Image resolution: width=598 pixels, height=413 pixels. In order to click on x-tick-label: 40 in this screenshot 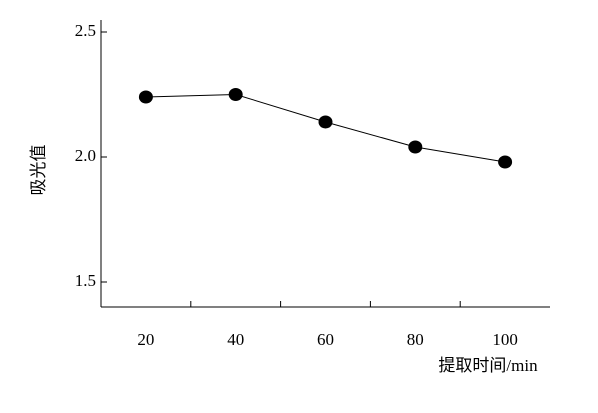, I will do `click(235, 339)`.